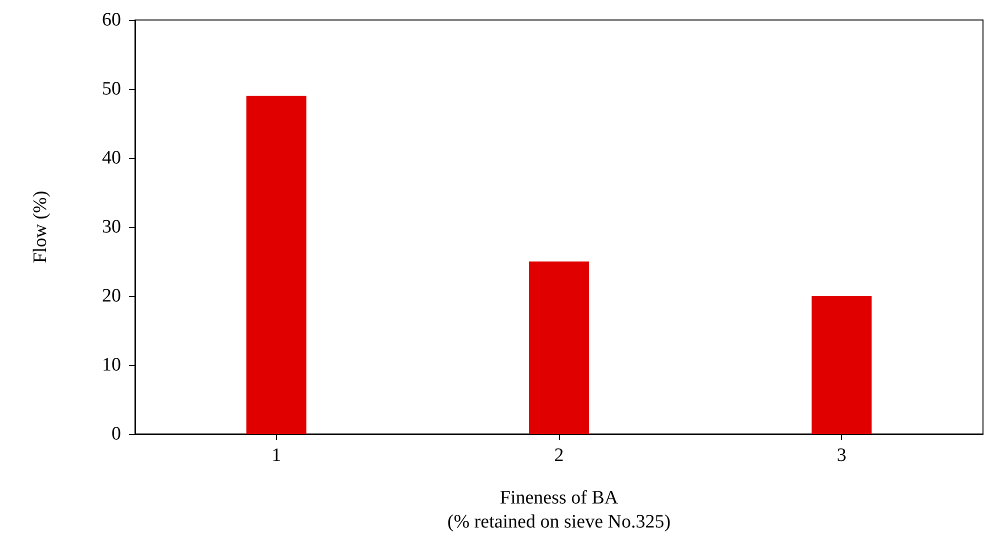 Image resolution: width=984 pixels, height=551 pixels. What do you see at coordinates (111, 365) in the screenshot?
I see `y-tick-label: 10` at bounding box center [111, 365].